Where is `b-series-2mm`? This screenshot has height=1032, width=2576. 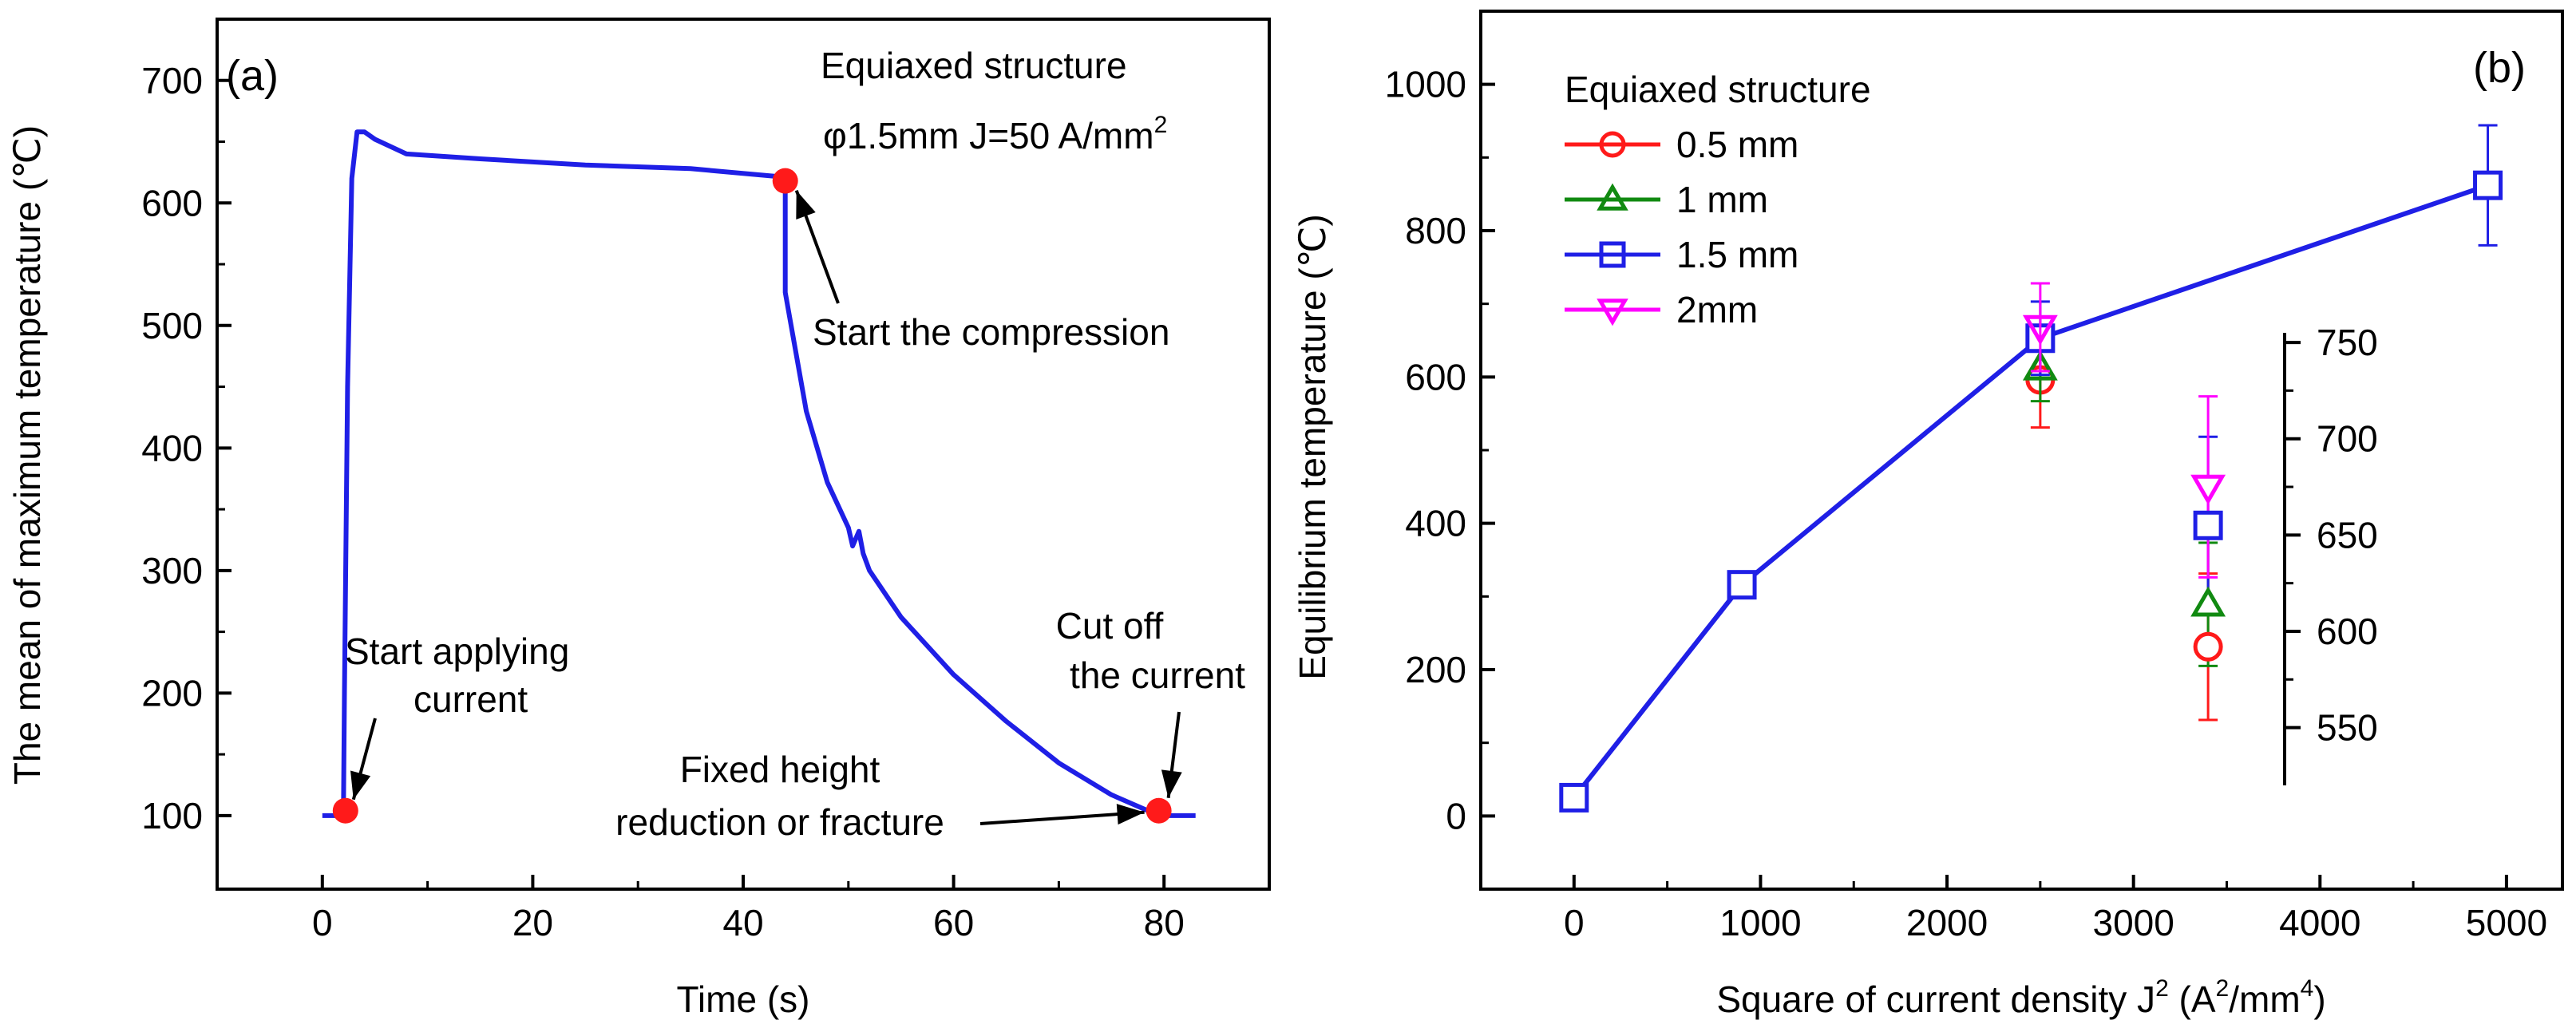
b-series-2mm is located at coordinates (2040, 327).